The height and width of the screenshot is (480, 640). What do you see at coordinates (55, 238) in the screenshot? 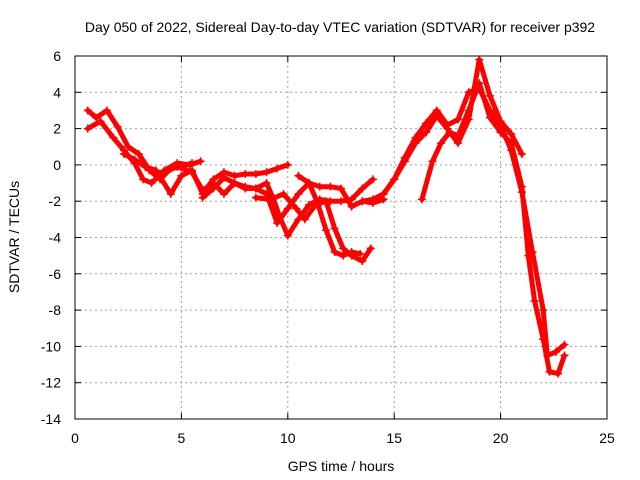
I see `y-tick-label: -4` at bounding box center [55, 238].